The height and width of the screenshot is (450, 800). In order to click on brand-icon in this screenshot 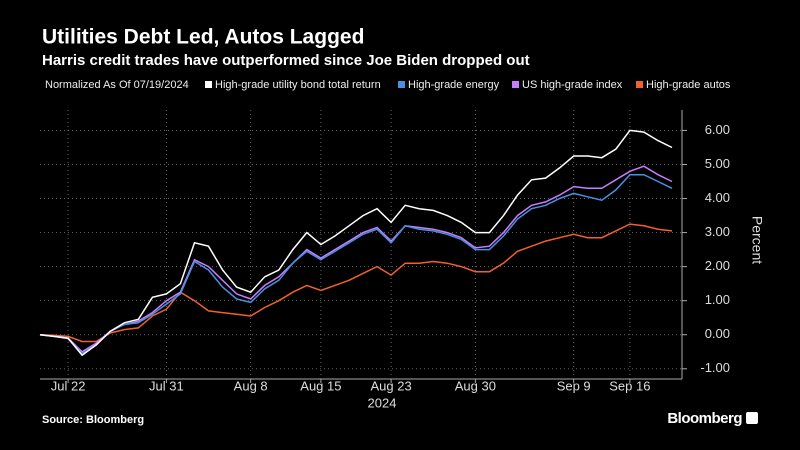, I will do `click(752, 418)`.